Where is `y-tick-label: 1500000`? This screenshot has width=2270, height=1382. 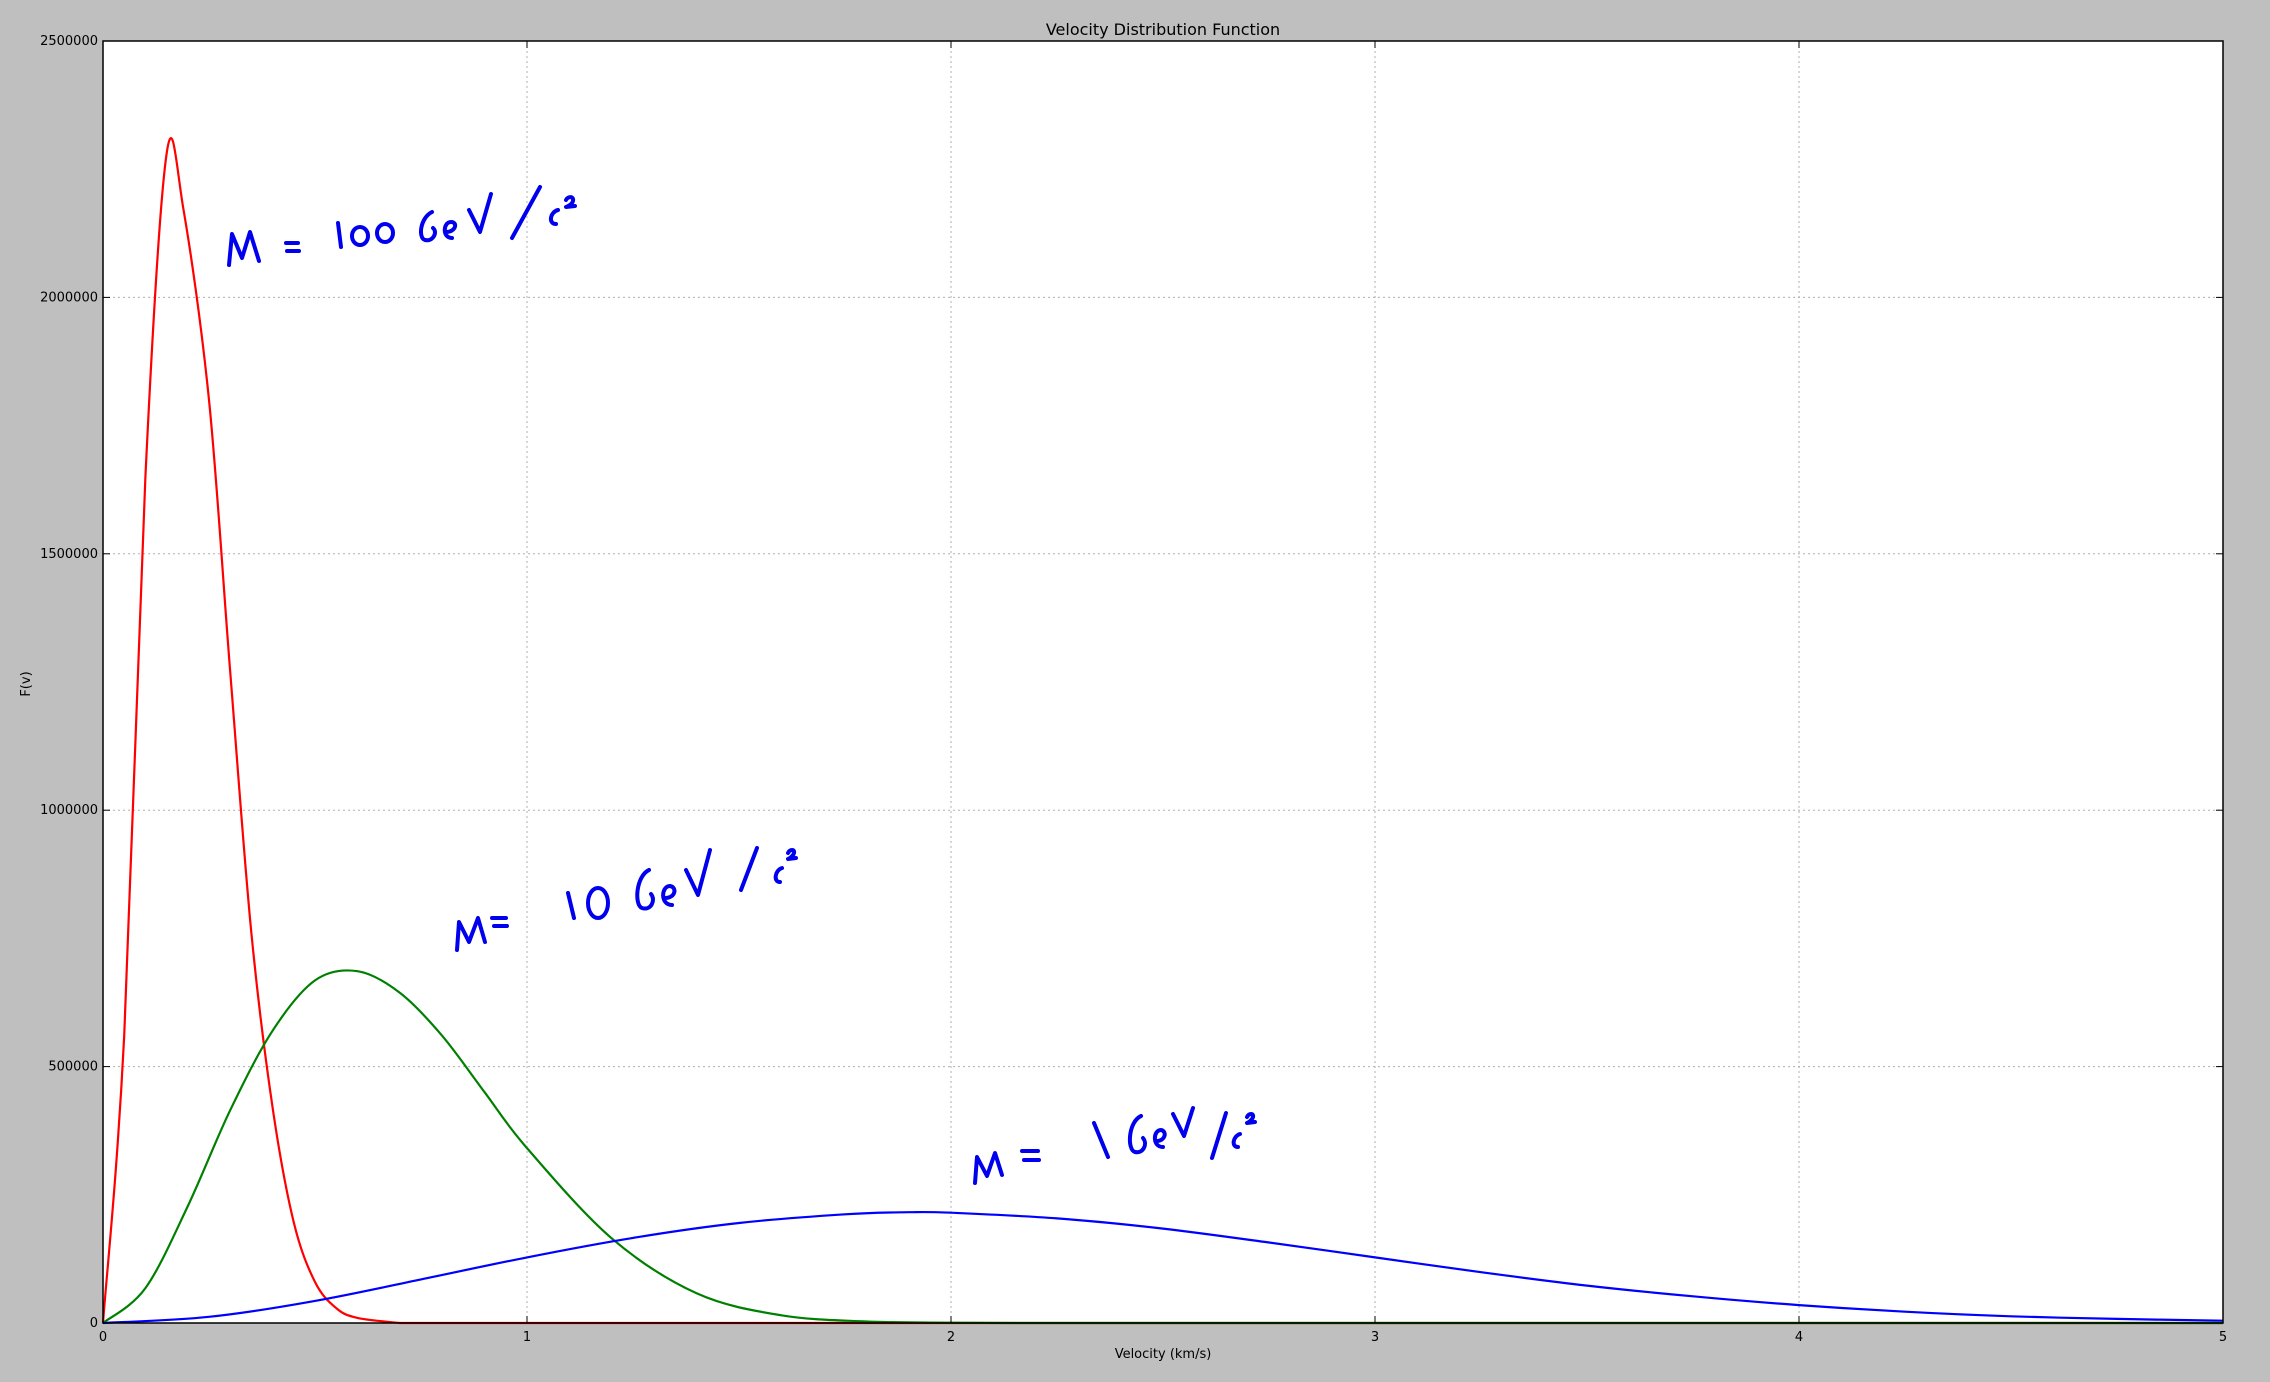
y-tick-label: 1500000 is located at coordinates (69, 554).